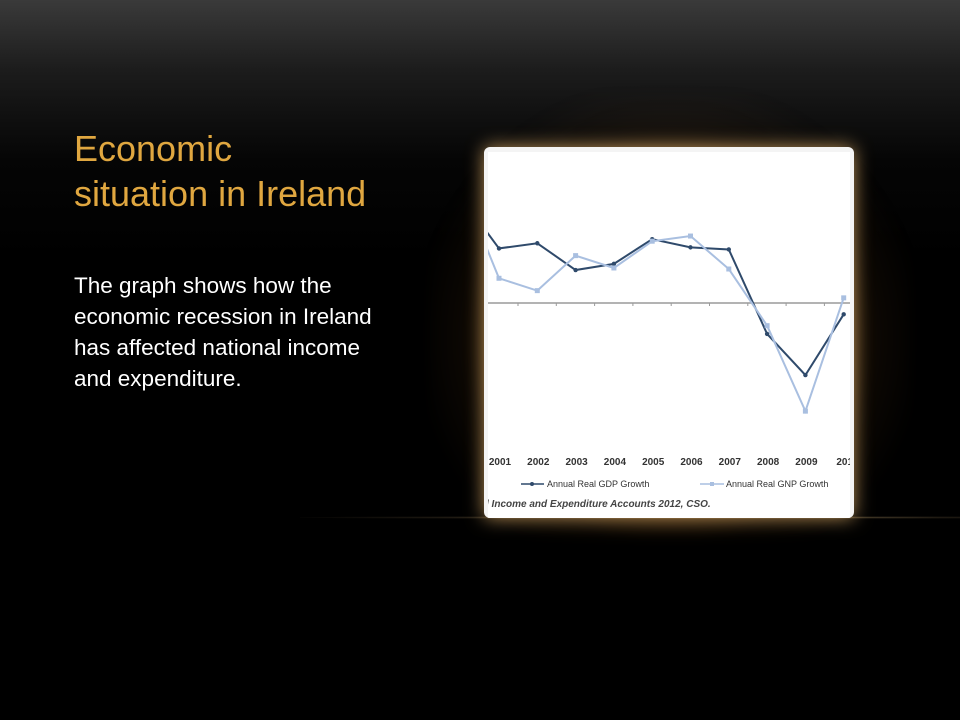  Describe the element at coordinates (712, 484) in the screenshot. I see `legend-gnp-marker` at that location.